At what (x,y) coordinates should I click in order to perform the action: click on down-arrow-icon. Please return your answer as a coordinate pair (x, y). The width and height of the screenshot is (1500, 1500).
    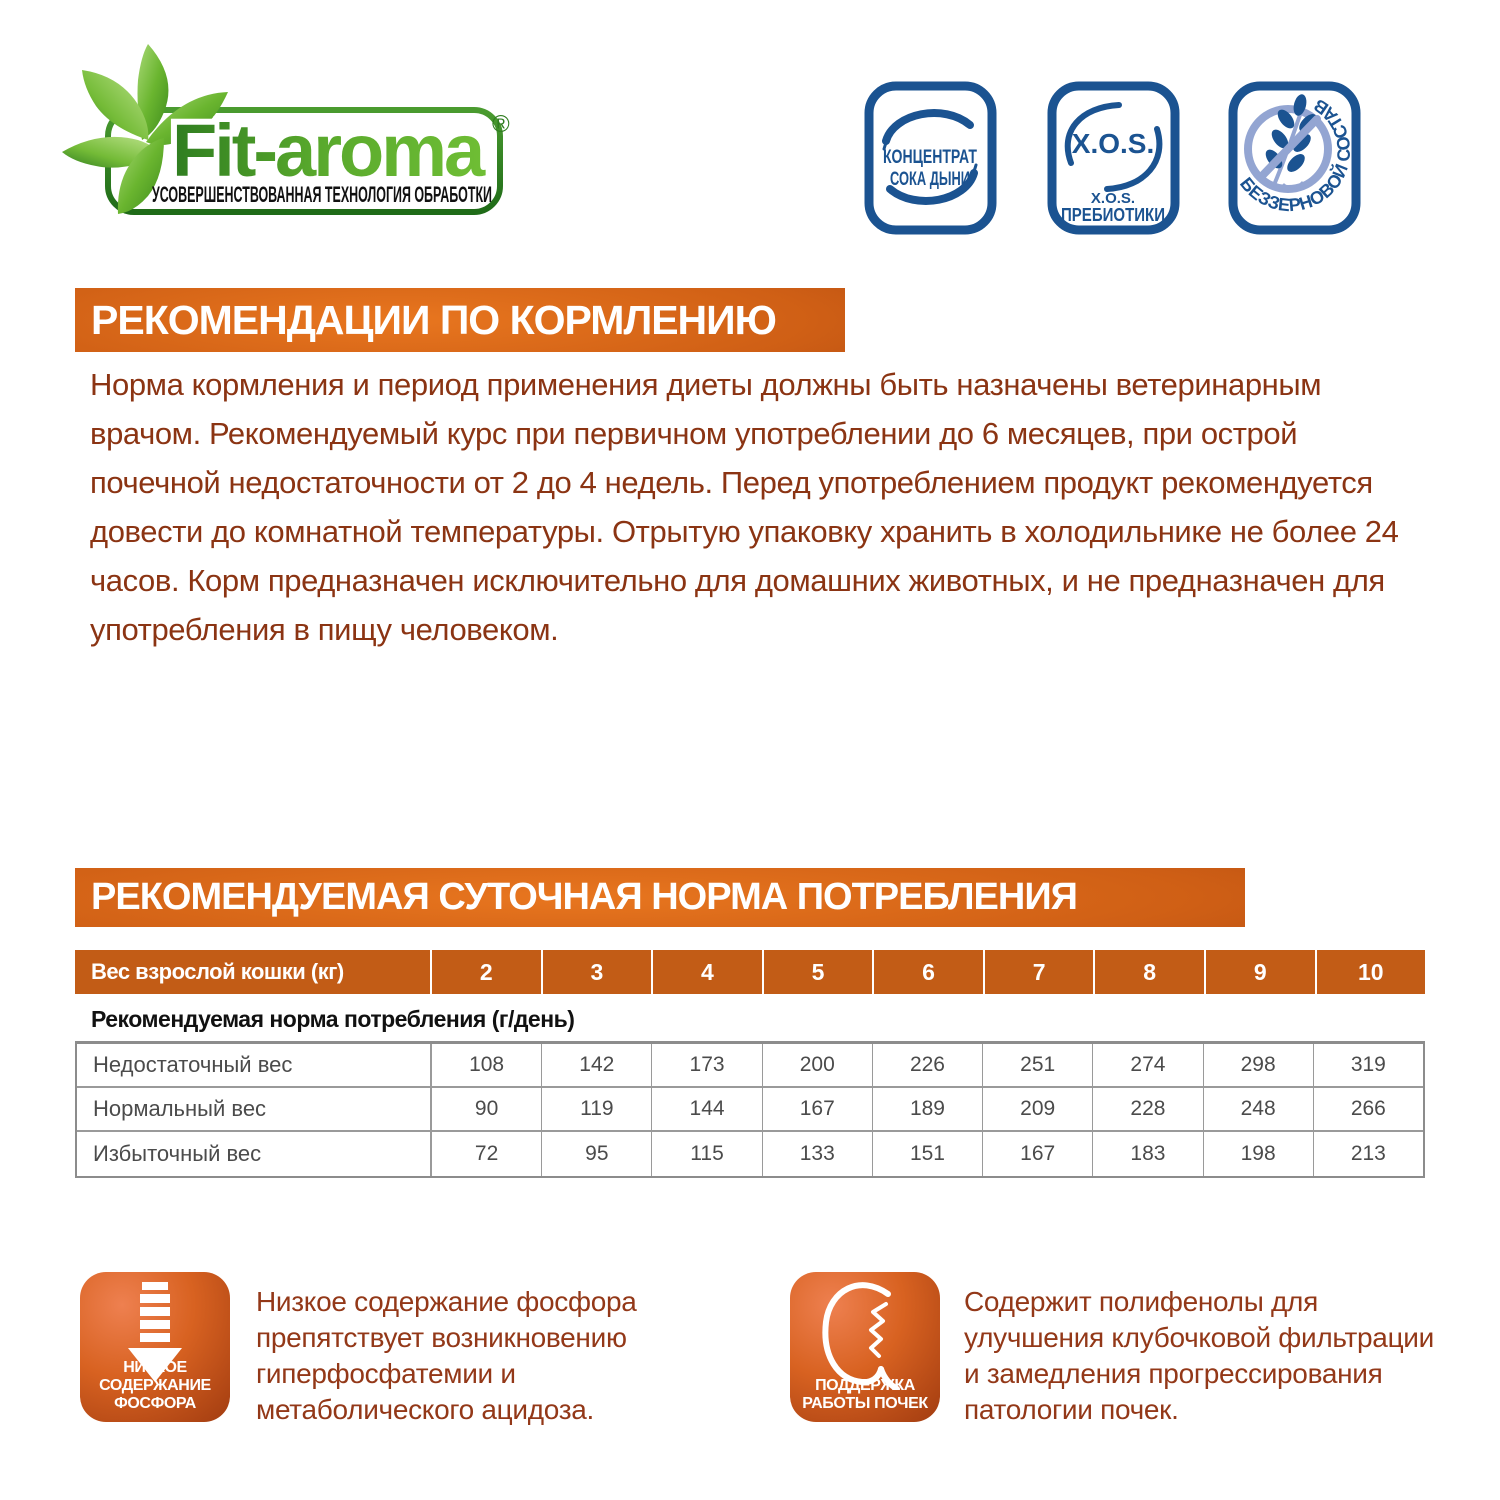
    Looking at the image, I should click on (155, 1332).